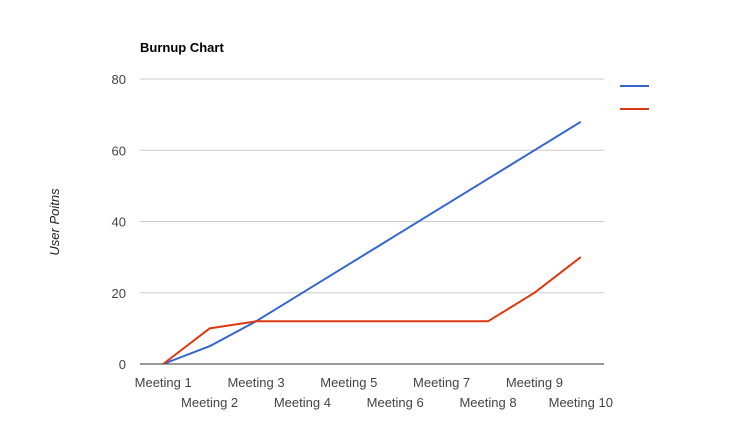 The width and height of the screenshot is (743, 446). What do you see at coordinates (302, 402) in the screenshot?
I see `x-tick-label-3: Meeting 4` at bounding box center [302, 402].